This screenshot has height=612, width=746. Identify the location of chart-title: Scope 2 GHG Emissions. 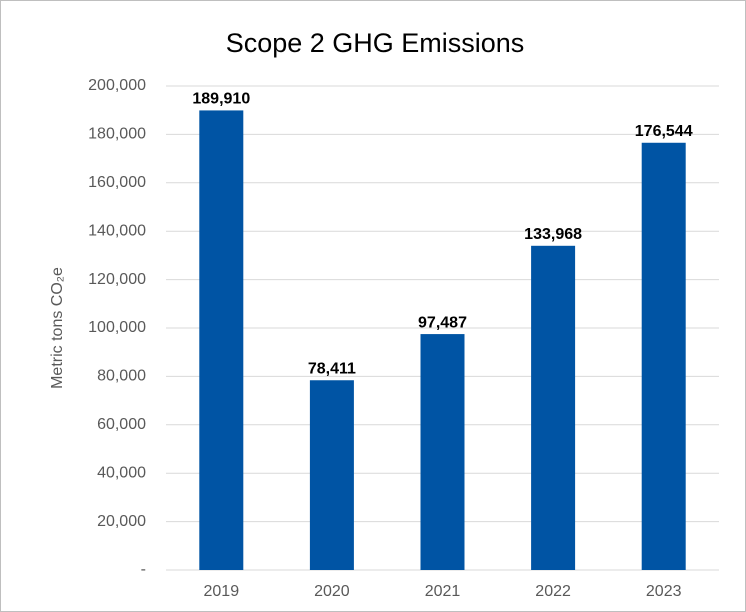
(375, 43).